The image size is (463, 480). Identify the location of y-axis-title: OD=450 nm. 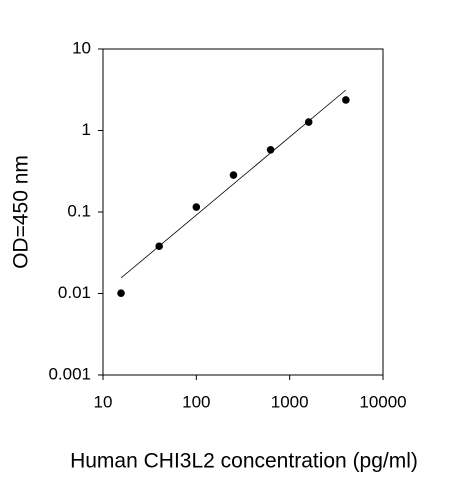
(21, 212).